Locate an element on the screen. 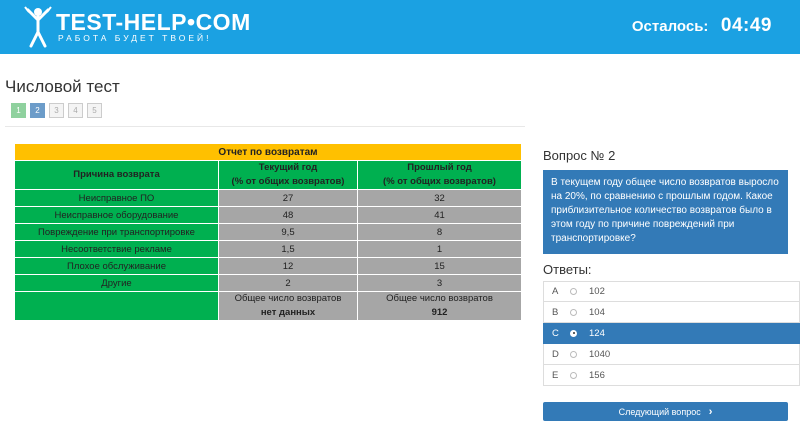  row-current: 9,5 is located at coordinates (288, 232).